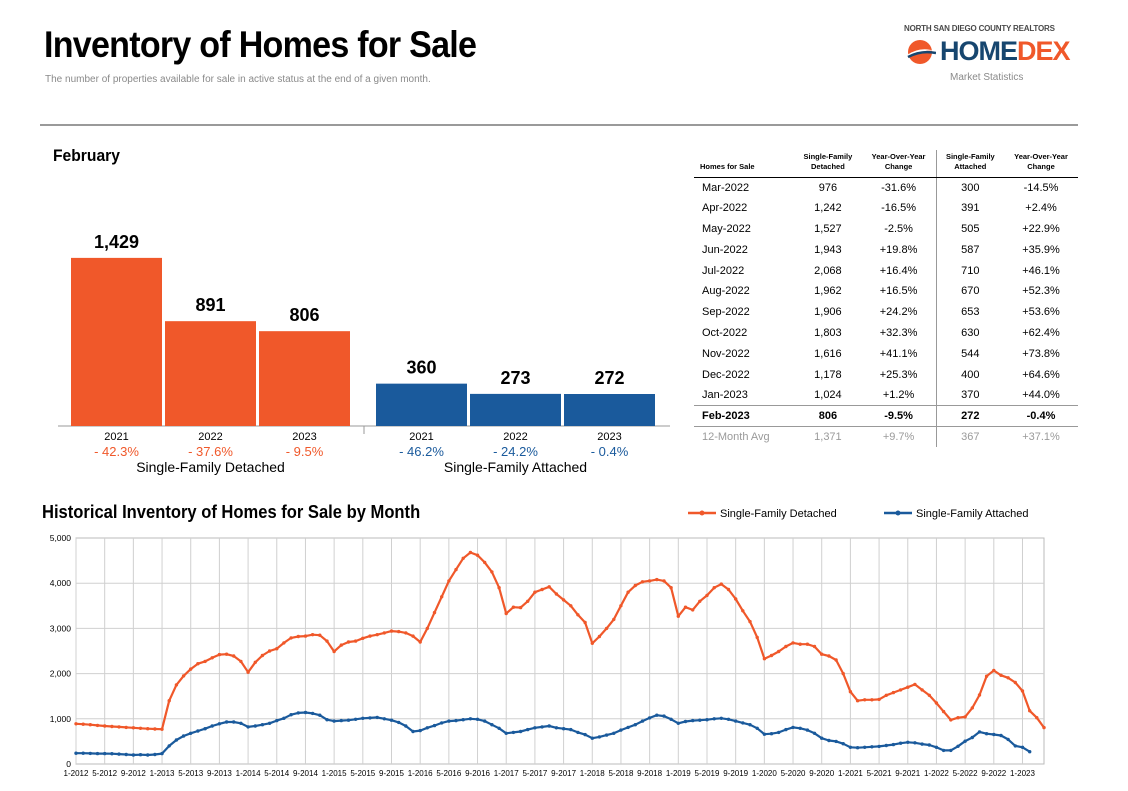 This screenshot has height=791, width=1128. Describe the element at coordinates (921, 52) in the screenshot. I see `homedex-swoosh-icon` at that location.